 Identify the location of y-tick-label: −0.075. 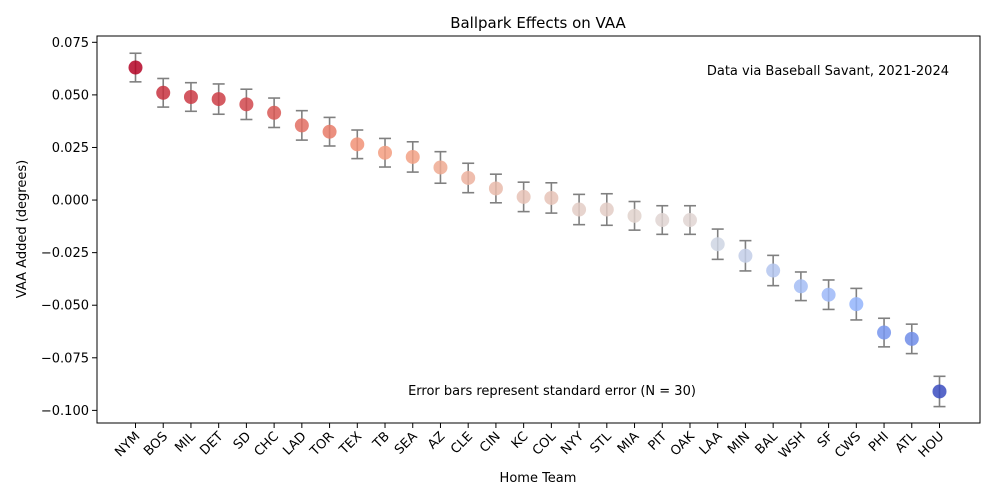
(65, 358).